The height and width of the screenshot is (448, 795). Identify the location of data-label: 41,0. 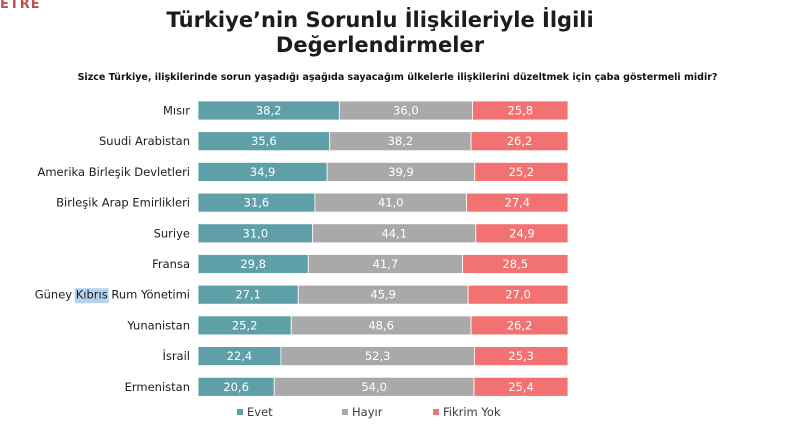
(391, 203).